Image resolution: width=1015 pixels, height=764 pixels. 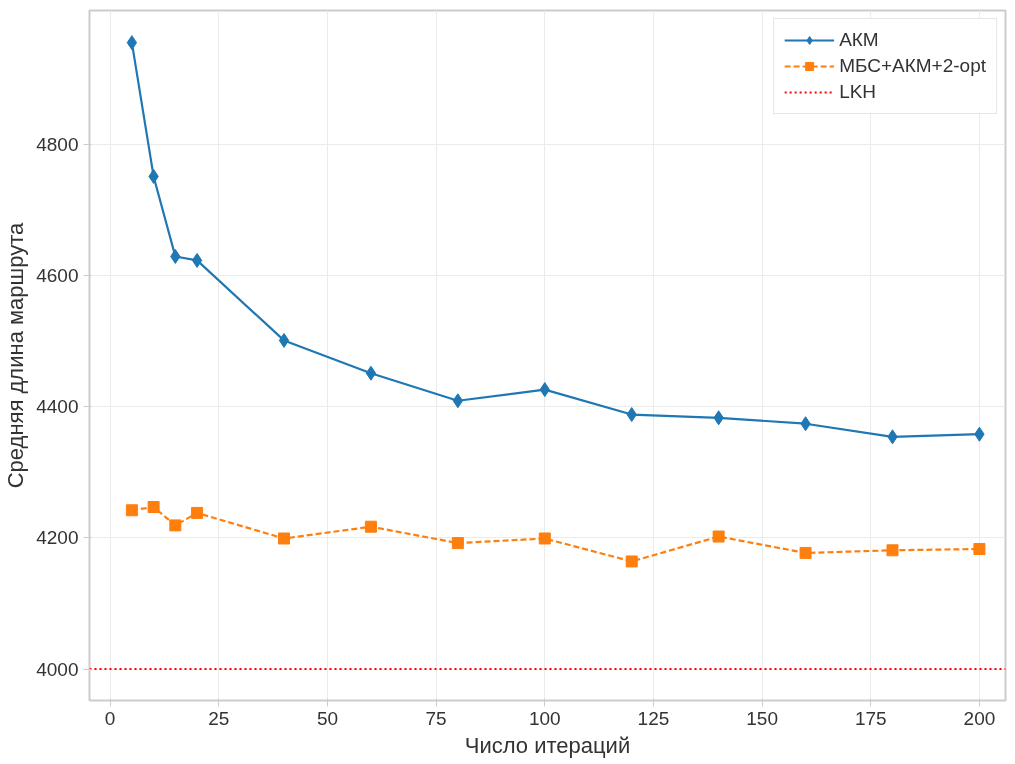 What do you see at coordinates (219, 718) in the screenshot?
I see `x-tick-label: 25` at bounding box center [219, 718].